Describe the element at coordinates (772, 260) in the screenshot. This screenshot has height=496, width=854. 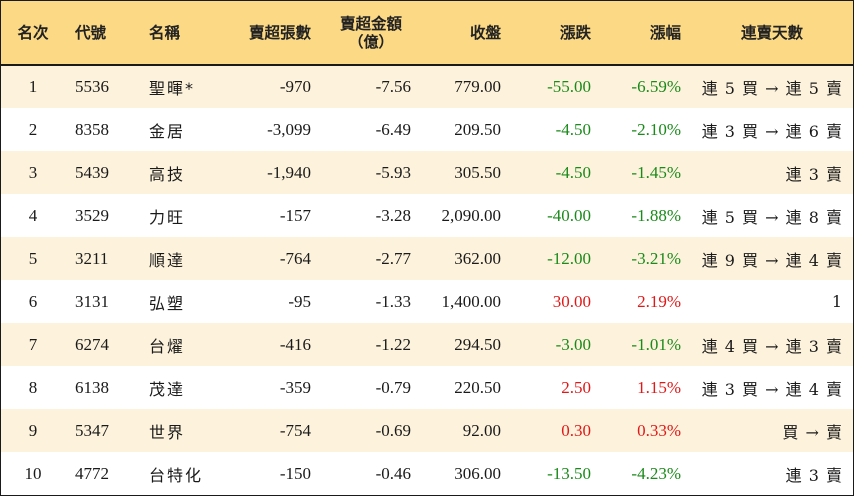
I see `cell-streak: 連 9 買 → 連 4 賣` at that location.